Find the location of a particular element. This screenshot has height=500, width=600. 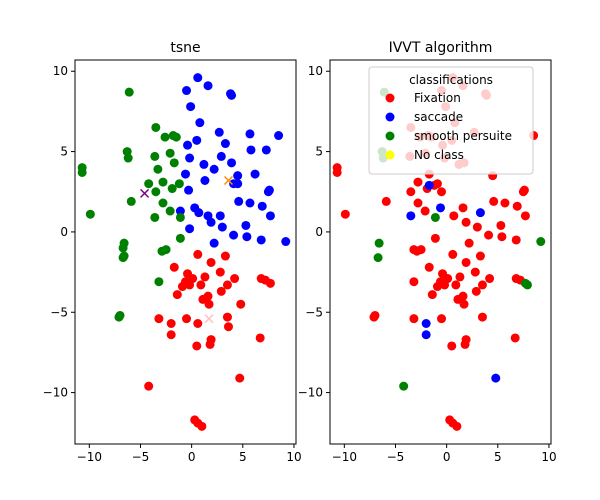

ivvt-x-tick-label: −10 is located at coordinates (344, 457).